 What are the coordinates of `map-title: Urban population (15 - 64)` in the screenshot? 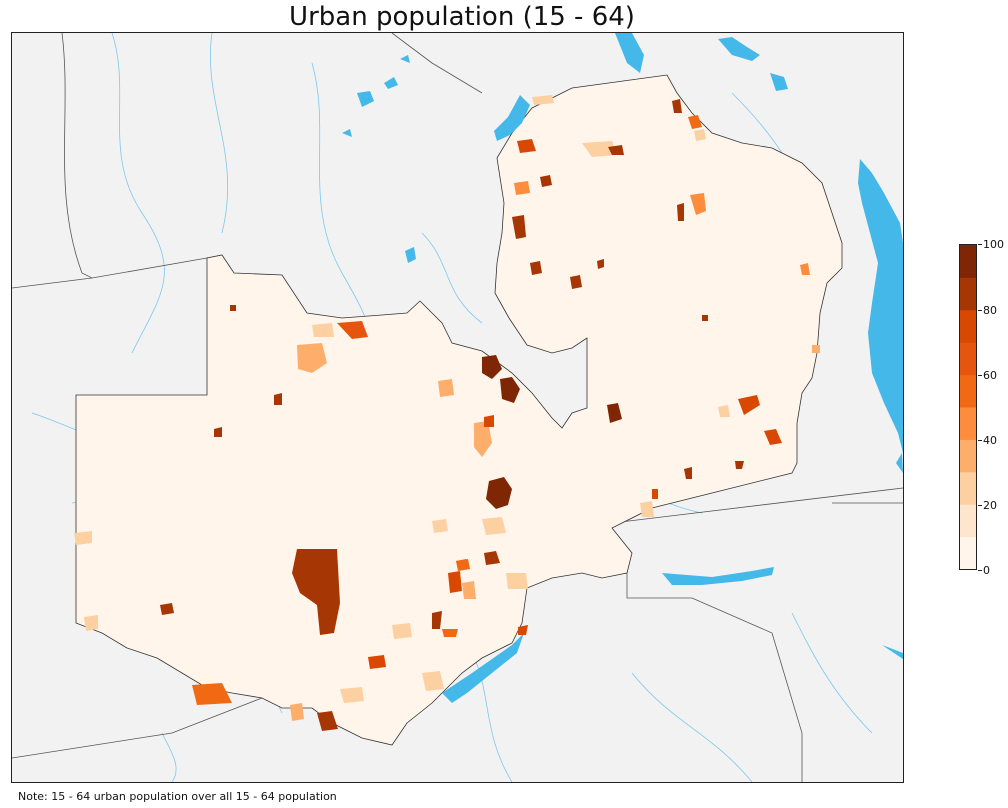 It's located at (462, 17).